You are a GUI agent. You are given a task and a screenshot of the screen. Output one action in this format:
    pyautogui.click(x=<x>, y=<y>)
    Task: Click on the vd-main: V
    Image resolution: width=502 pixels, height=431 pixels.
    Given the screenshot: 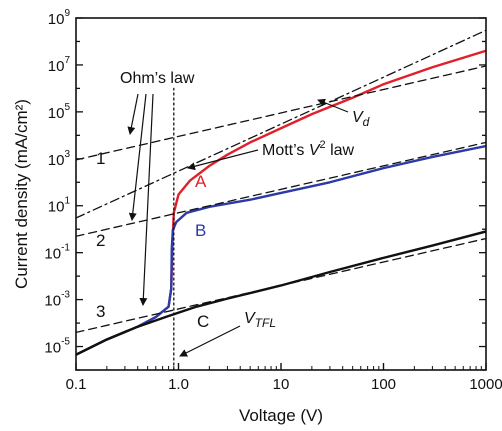 What is the action you would take?
    pyautogui.click(x=358, y=117)
    